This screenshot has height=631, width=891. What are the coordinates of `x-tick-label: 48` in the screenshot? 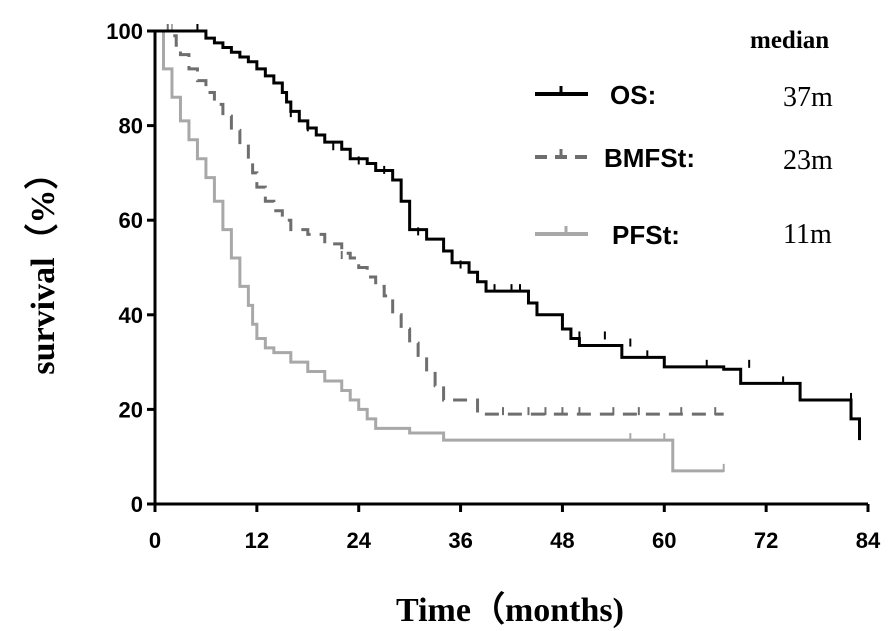 It's located at (562, 540).